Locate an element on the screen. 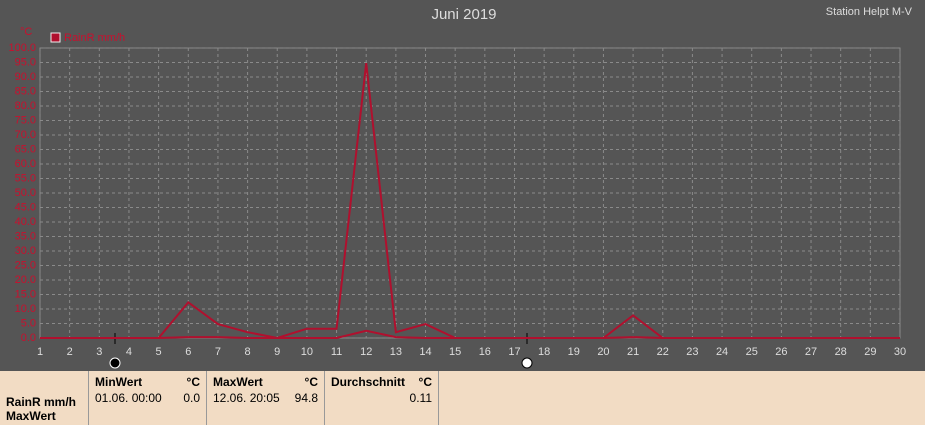 The width and height of the screenshot is (925, 425). x-tick-label: 12 is located at coordinates (366, 352).